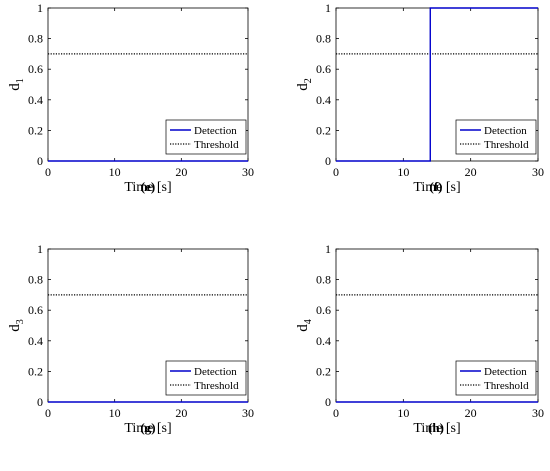 Image resolution: width=550 pixels, height=471 pixels. Describe the element at coordinates (437, 84) in the screenshot. I see `series-line-detection` at that location.